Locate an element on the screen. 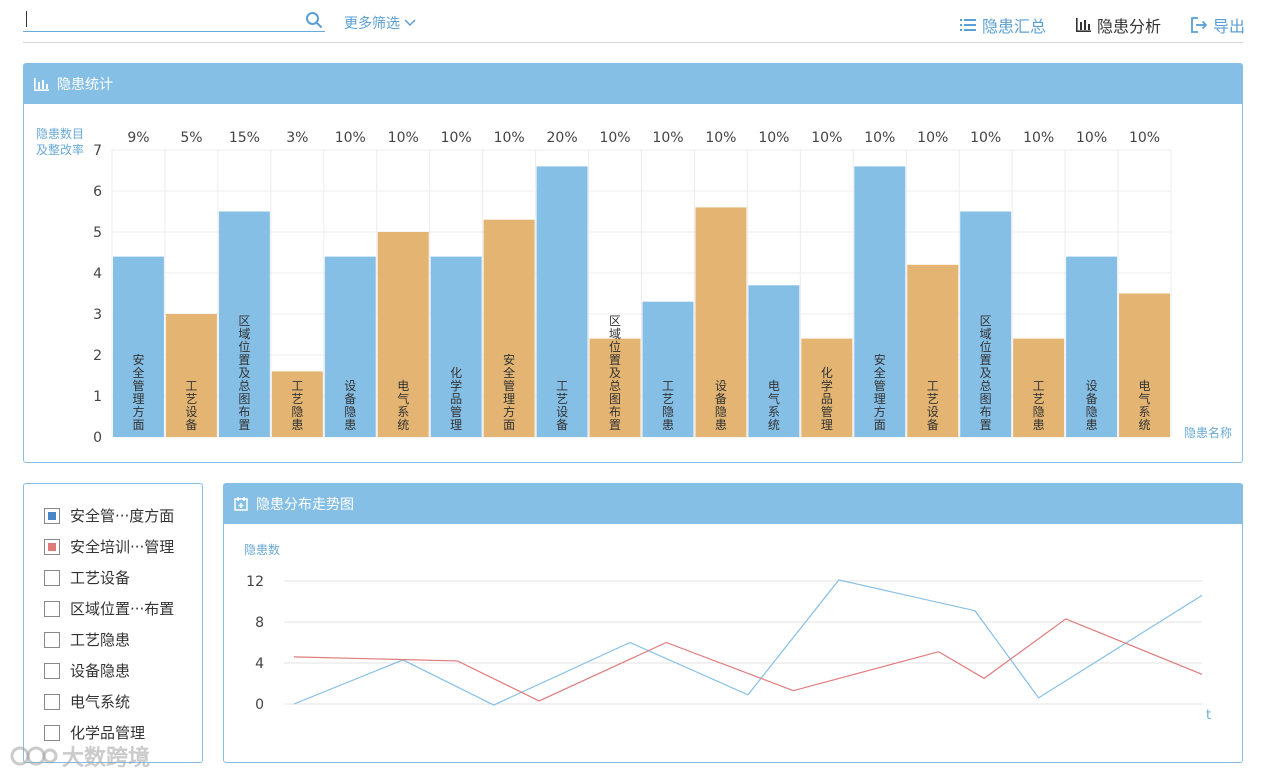  legend-item: 设备隐患 is located at coordinates (123, 670).